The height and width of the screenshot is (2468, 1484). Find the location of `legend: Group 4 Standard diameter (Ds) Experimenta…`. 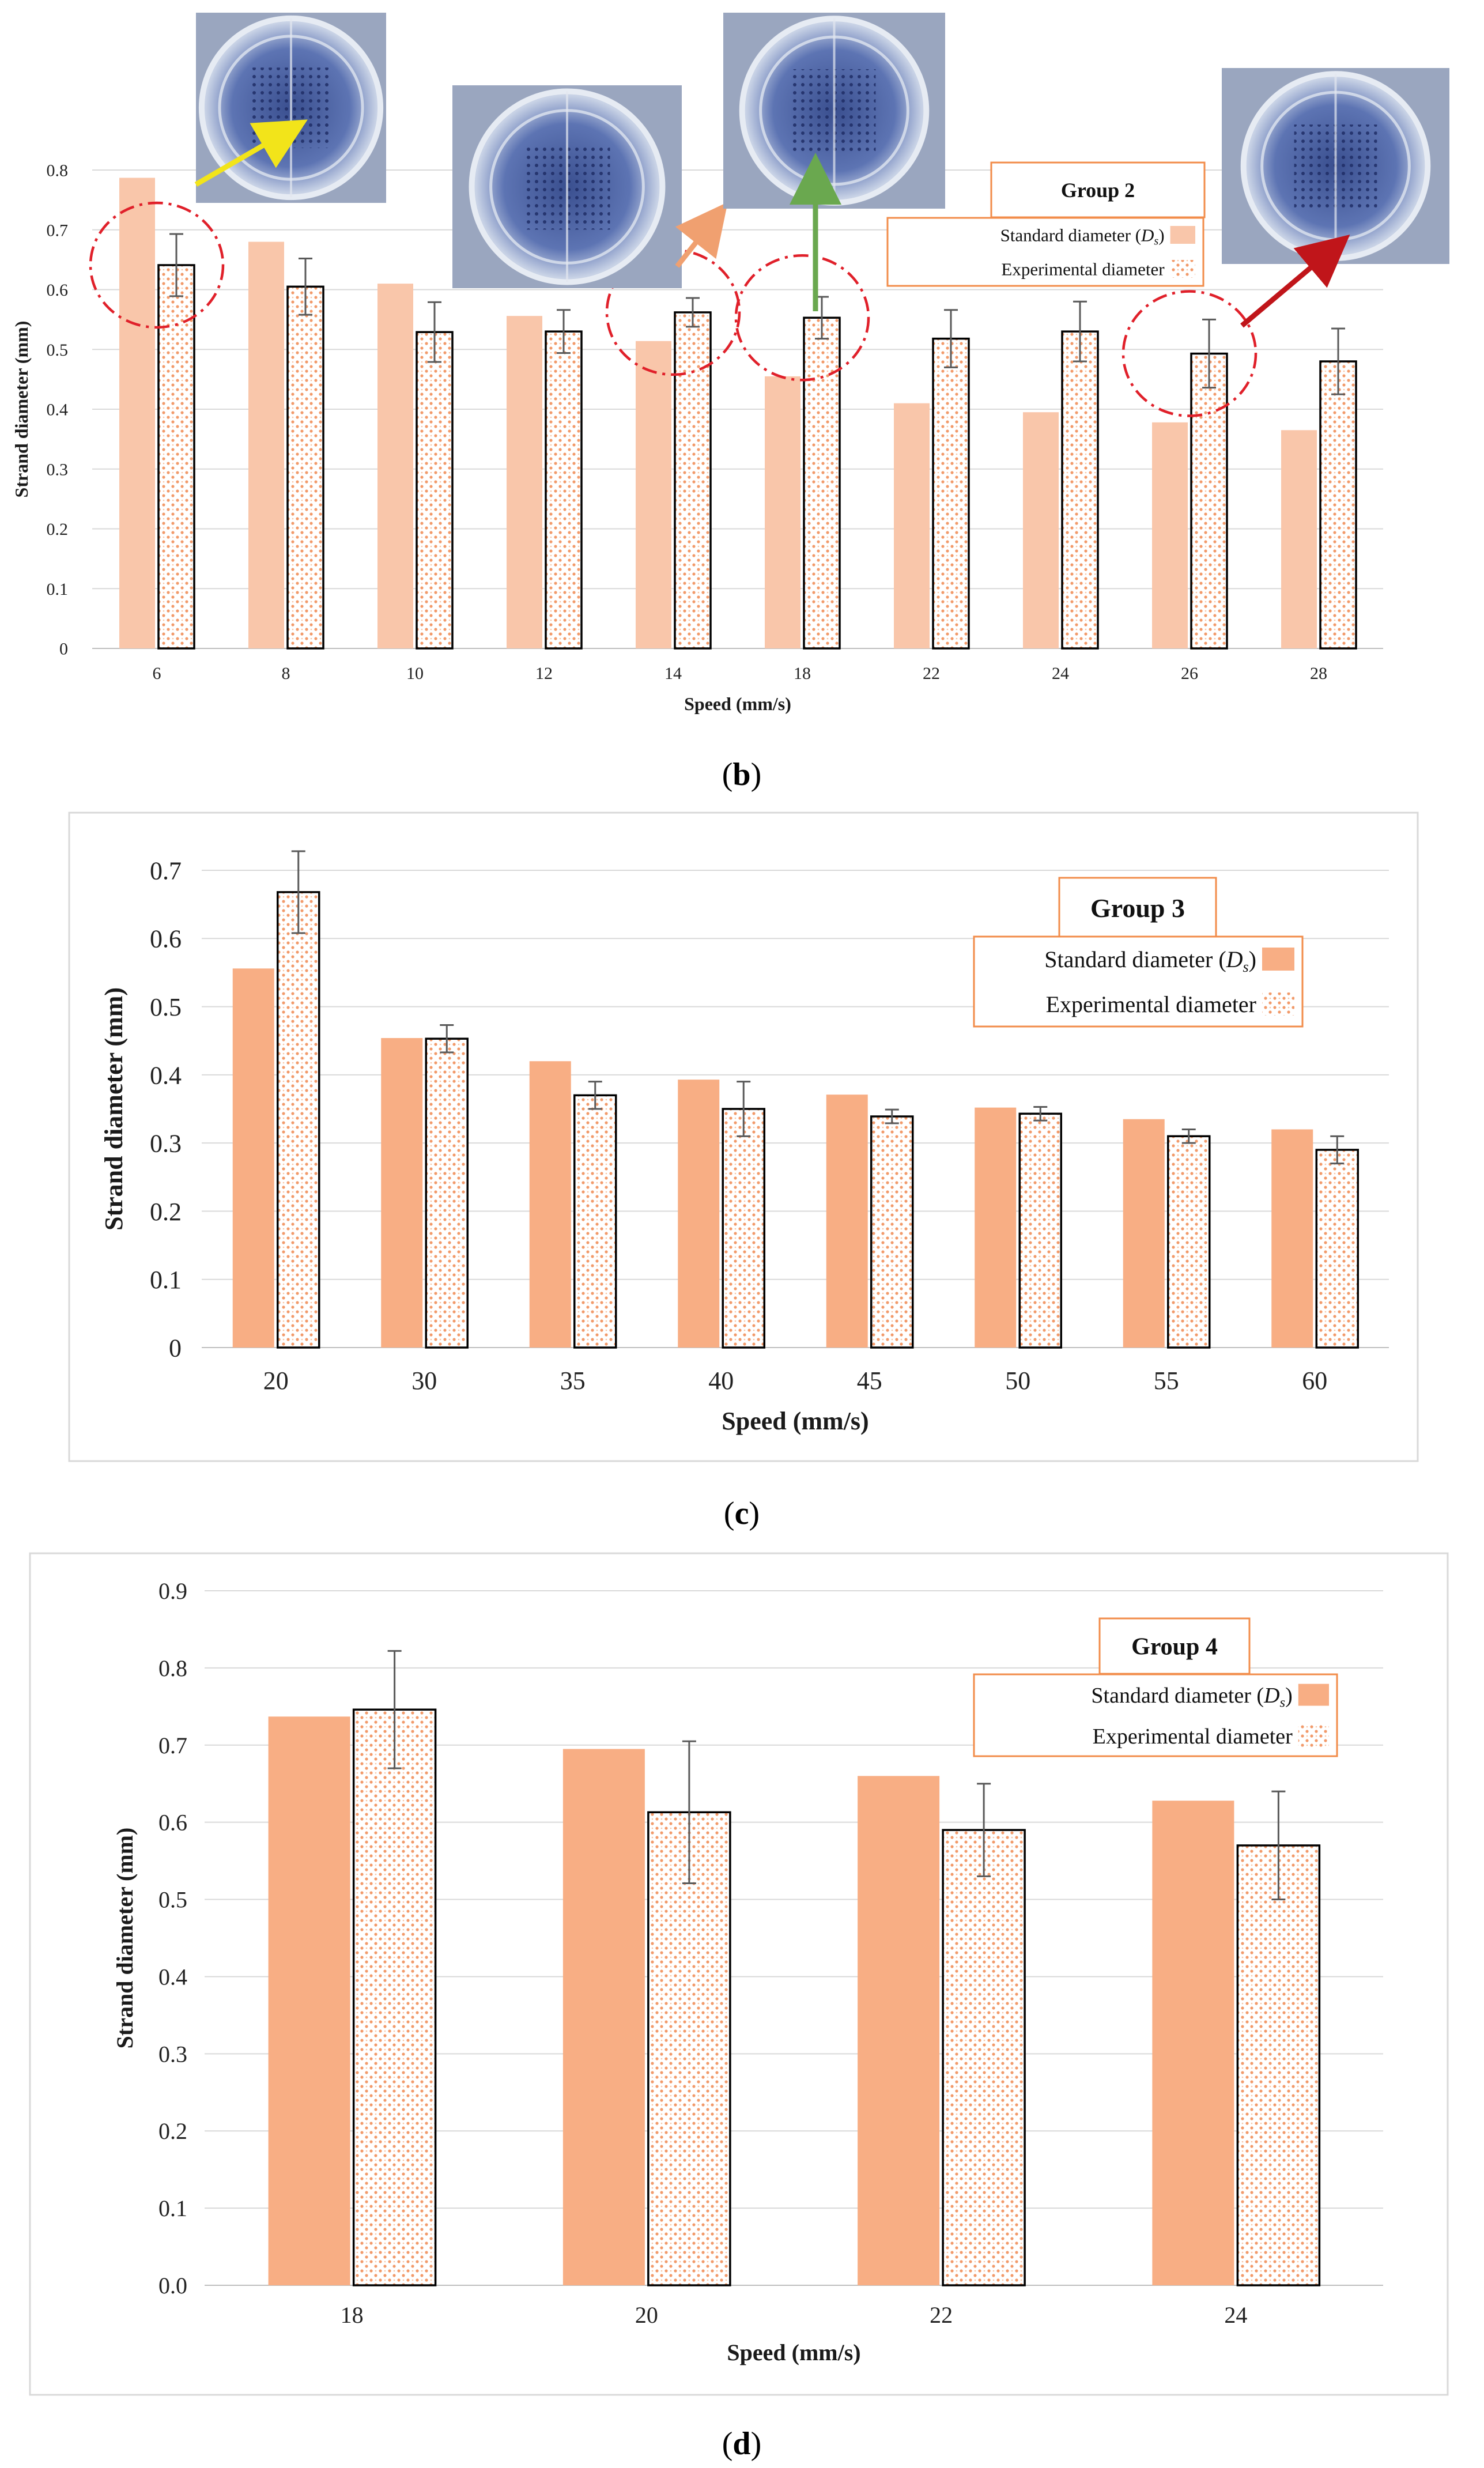

legend: Group 4 Standard diameter (Ds) Experimenta… is located at coordinates (1155, 1687).